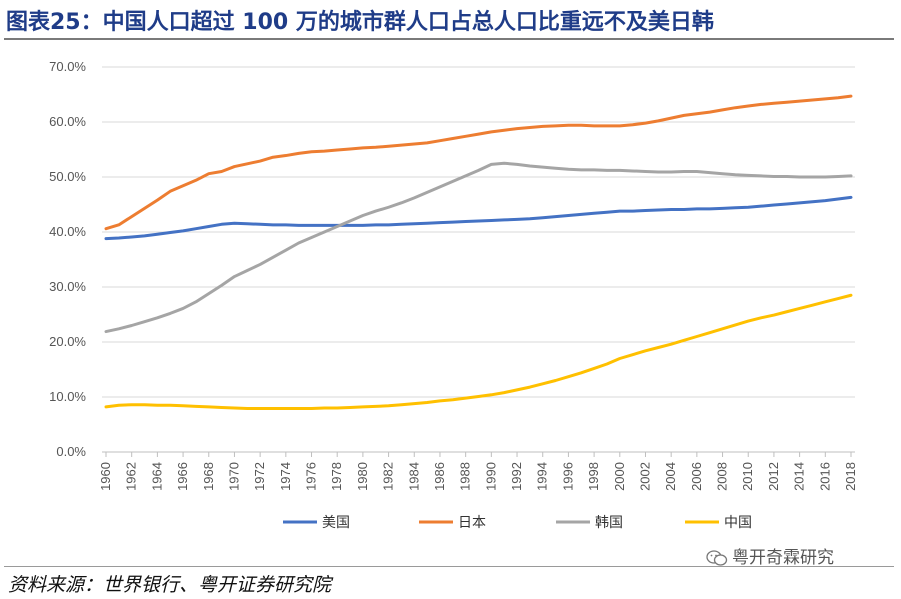 The width and height of the screenshot is (901, 599). I want to click on legend-item-0: 美国, so click(316, 523).